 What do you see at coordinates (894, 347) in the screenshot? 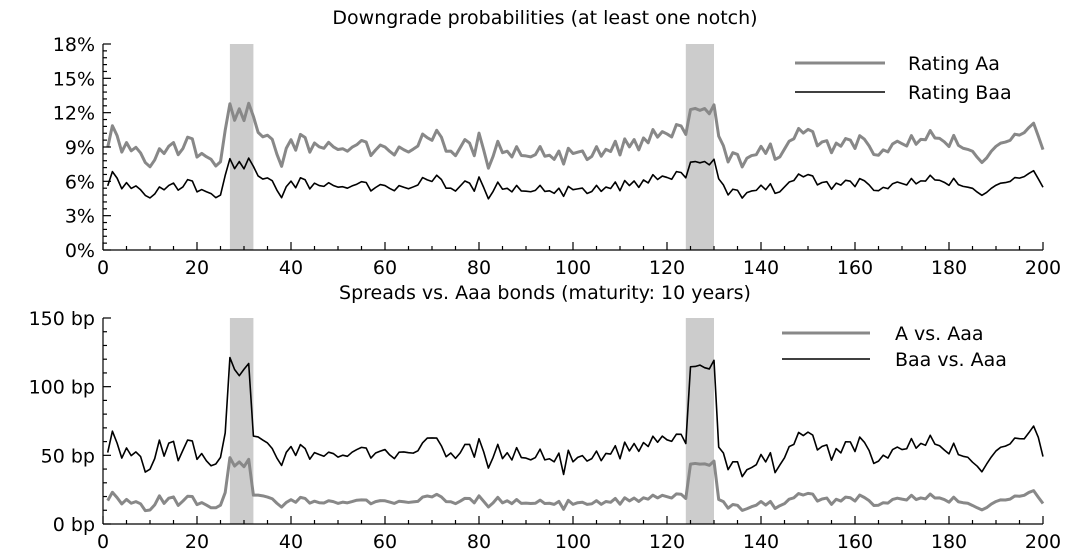
I see `legend: A vs. Aaa Baa vs. Aaa` at bounding box center [894, 347].